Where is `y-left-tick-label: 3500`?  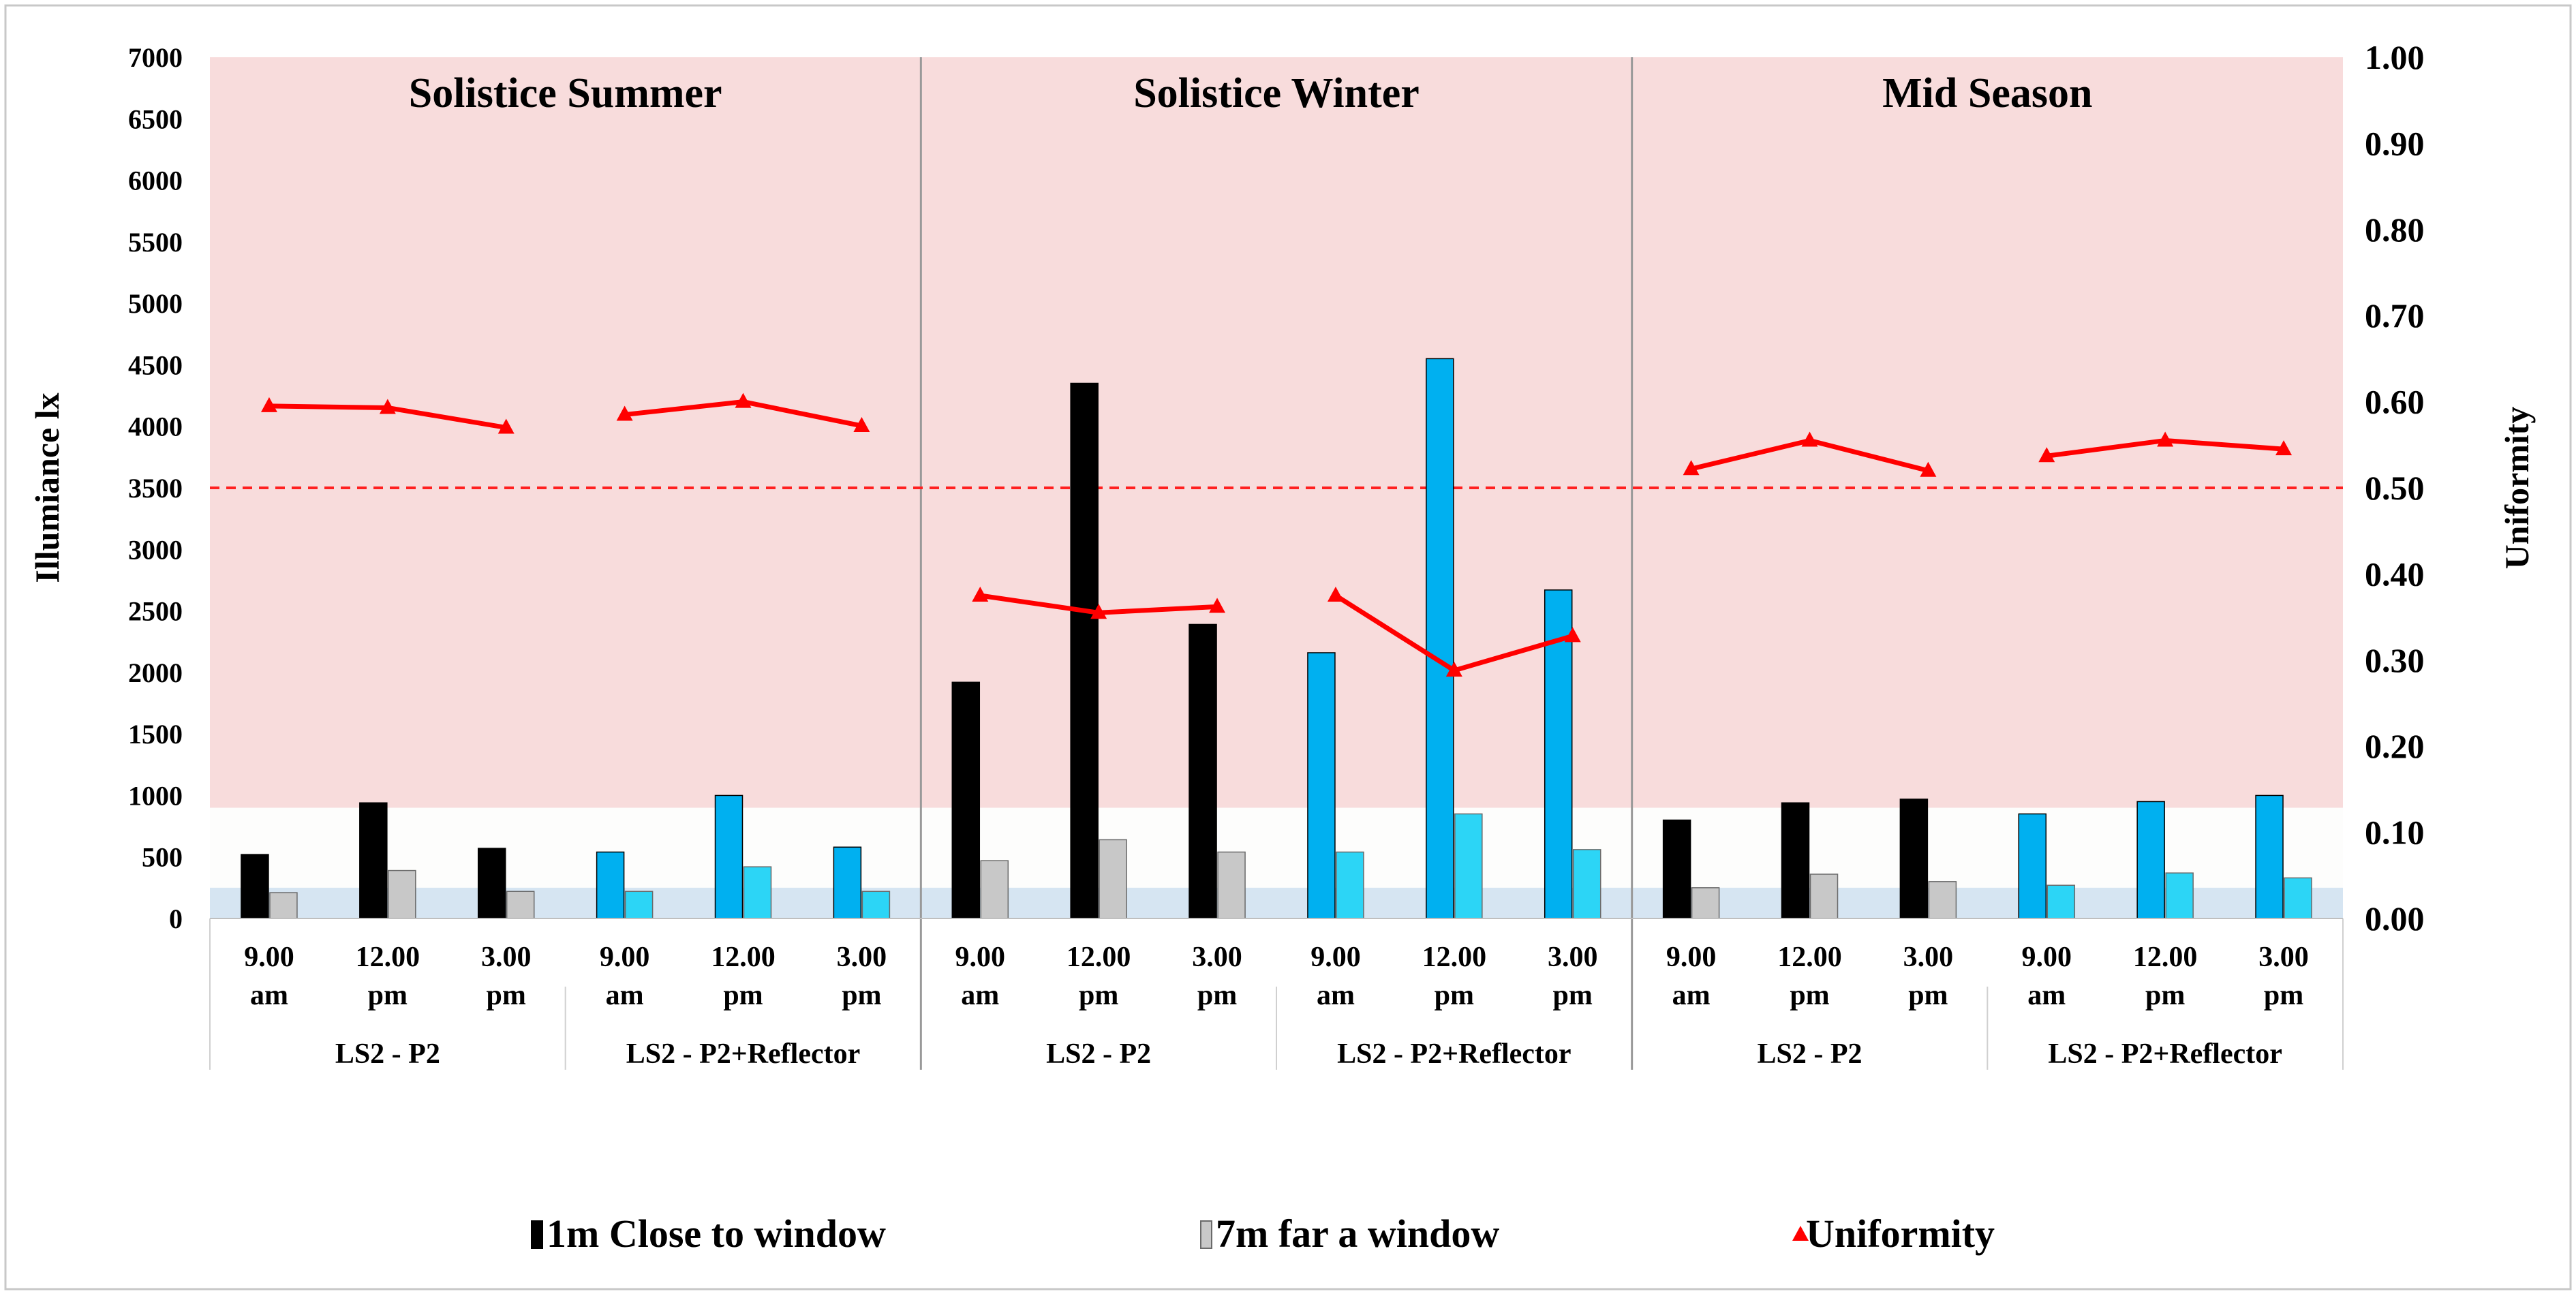 y-left-tick-label: 3500 is located at coordinates (155, 488).